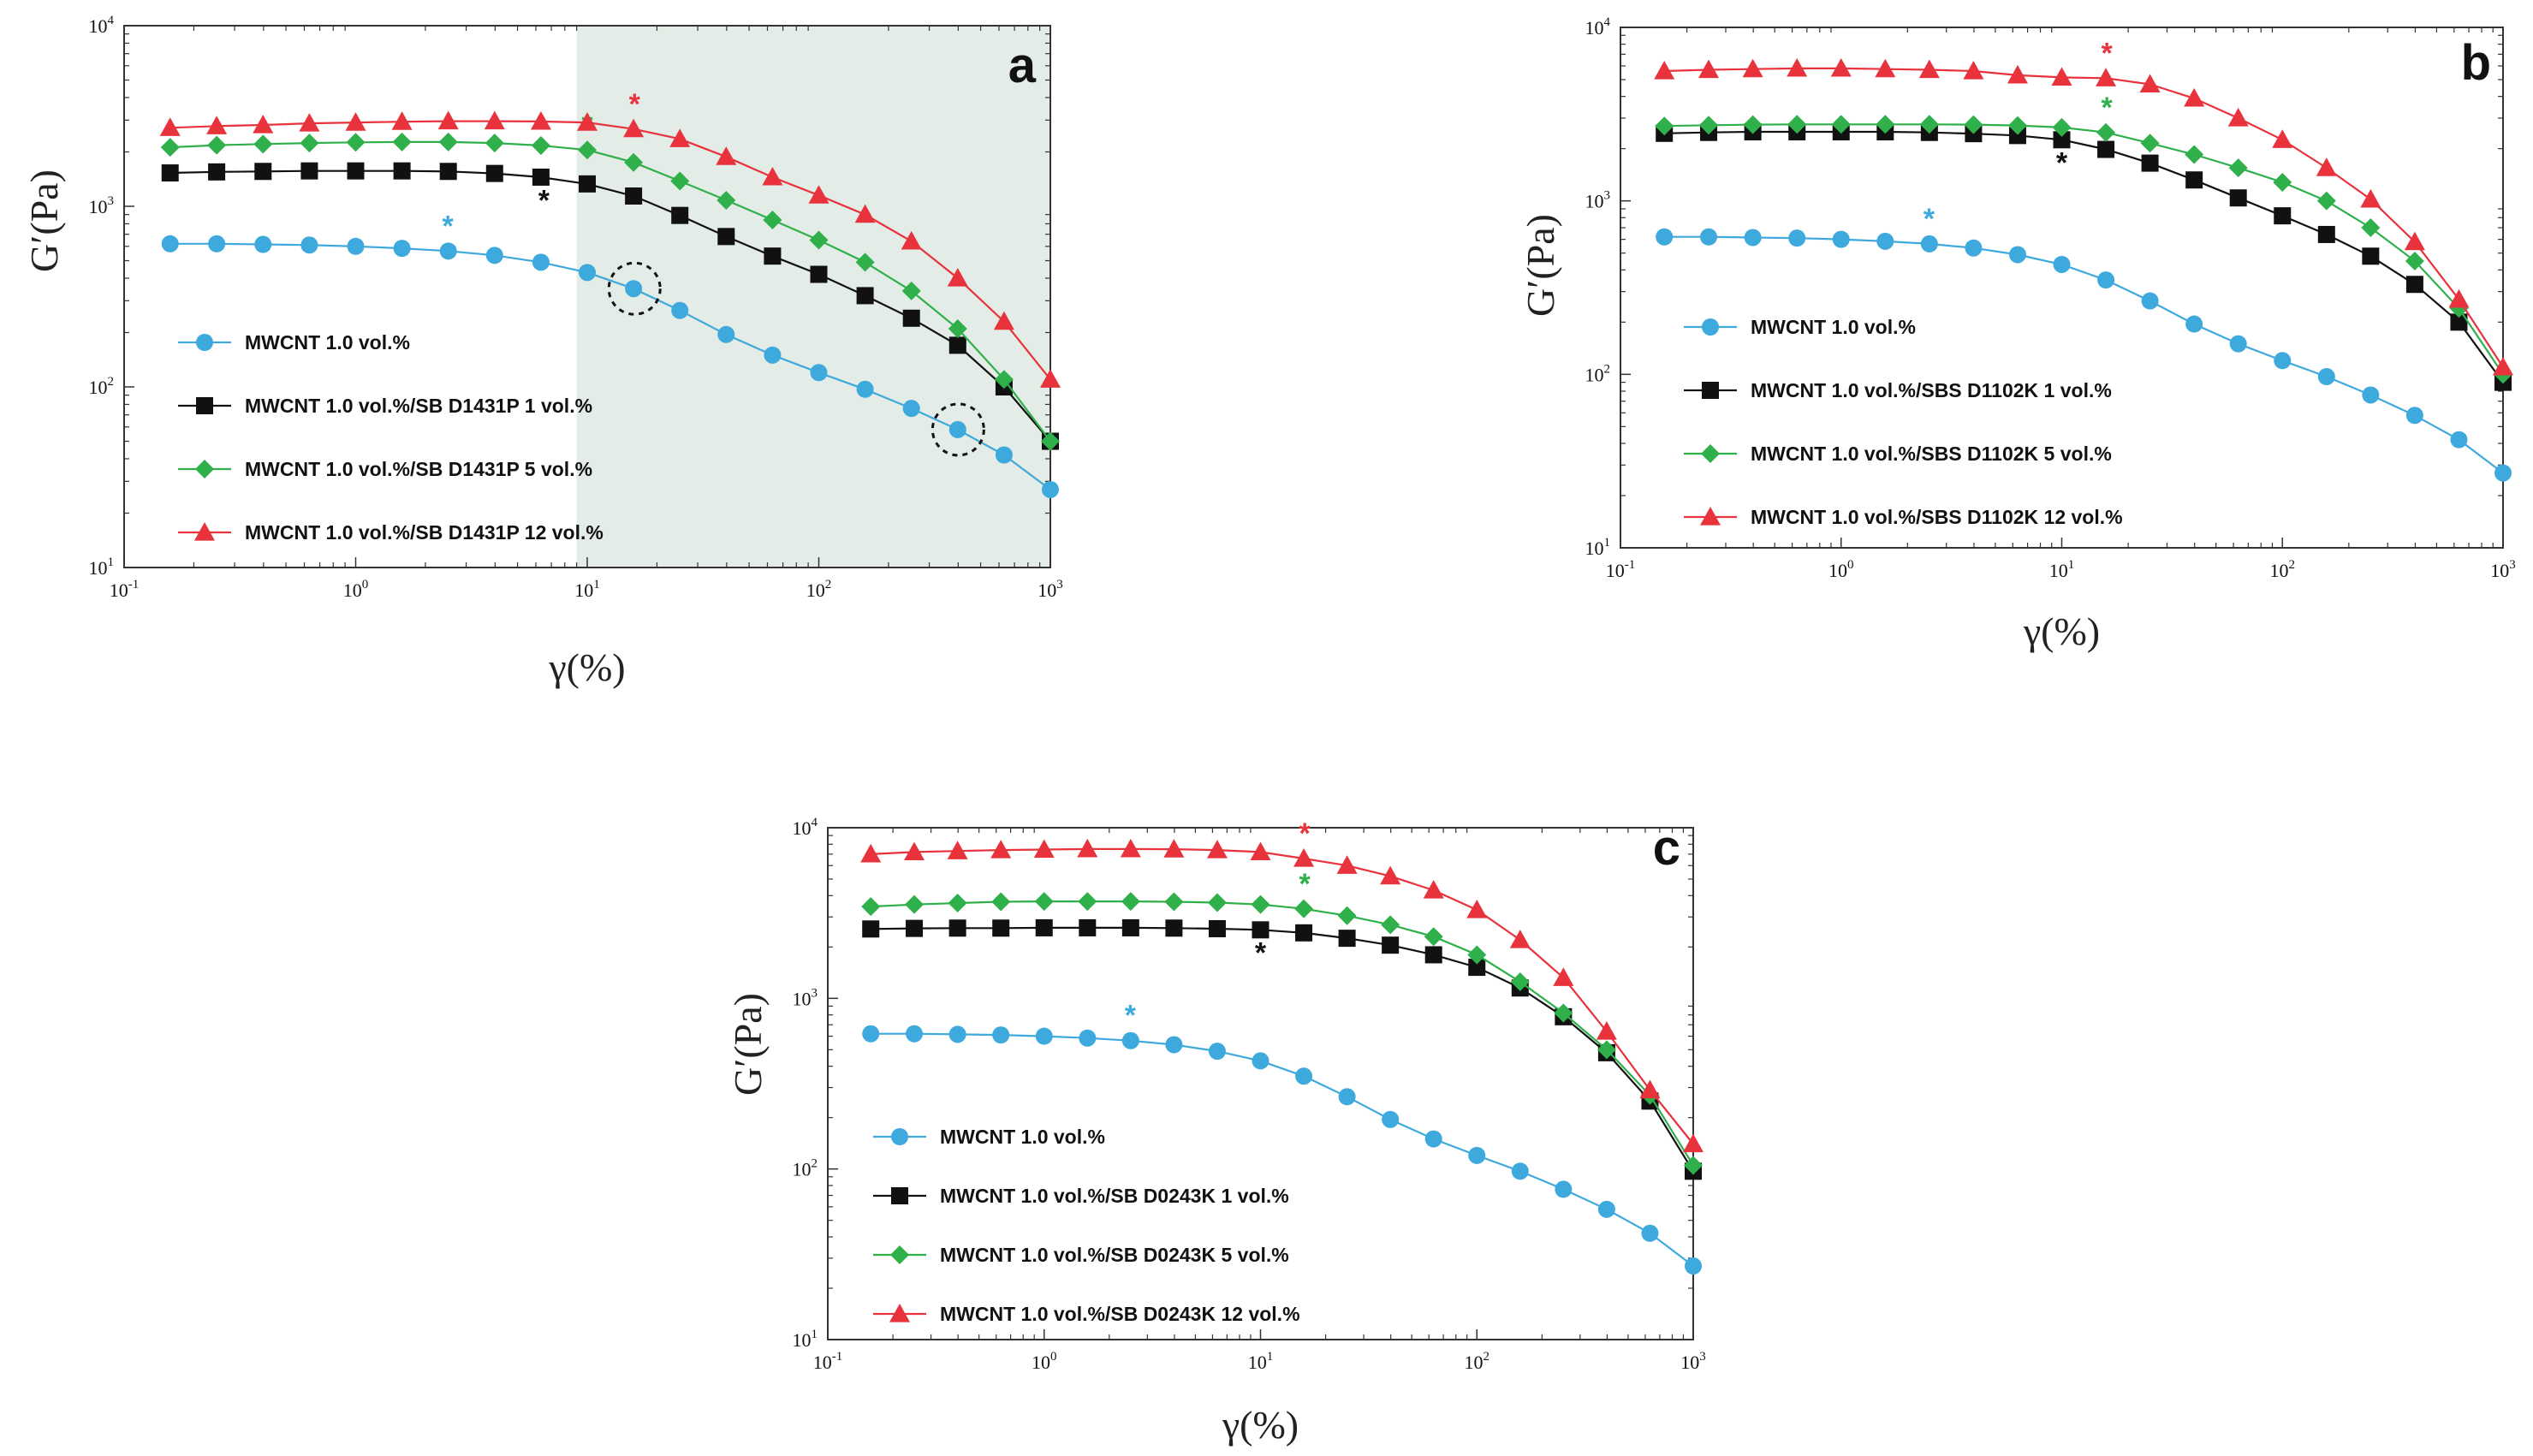 The image size is (2533, 1456). I want to click on x-tick-exponent: 0, so click(1053, 1357).